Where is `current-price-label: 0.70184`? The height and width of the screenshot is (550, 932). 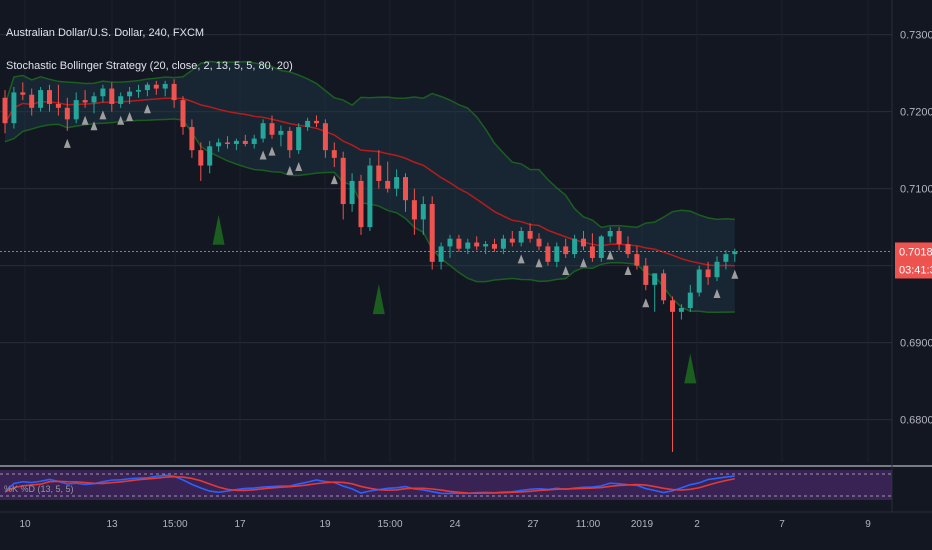
current-price-label: 0.70184 is located at coordinates (915, 252).